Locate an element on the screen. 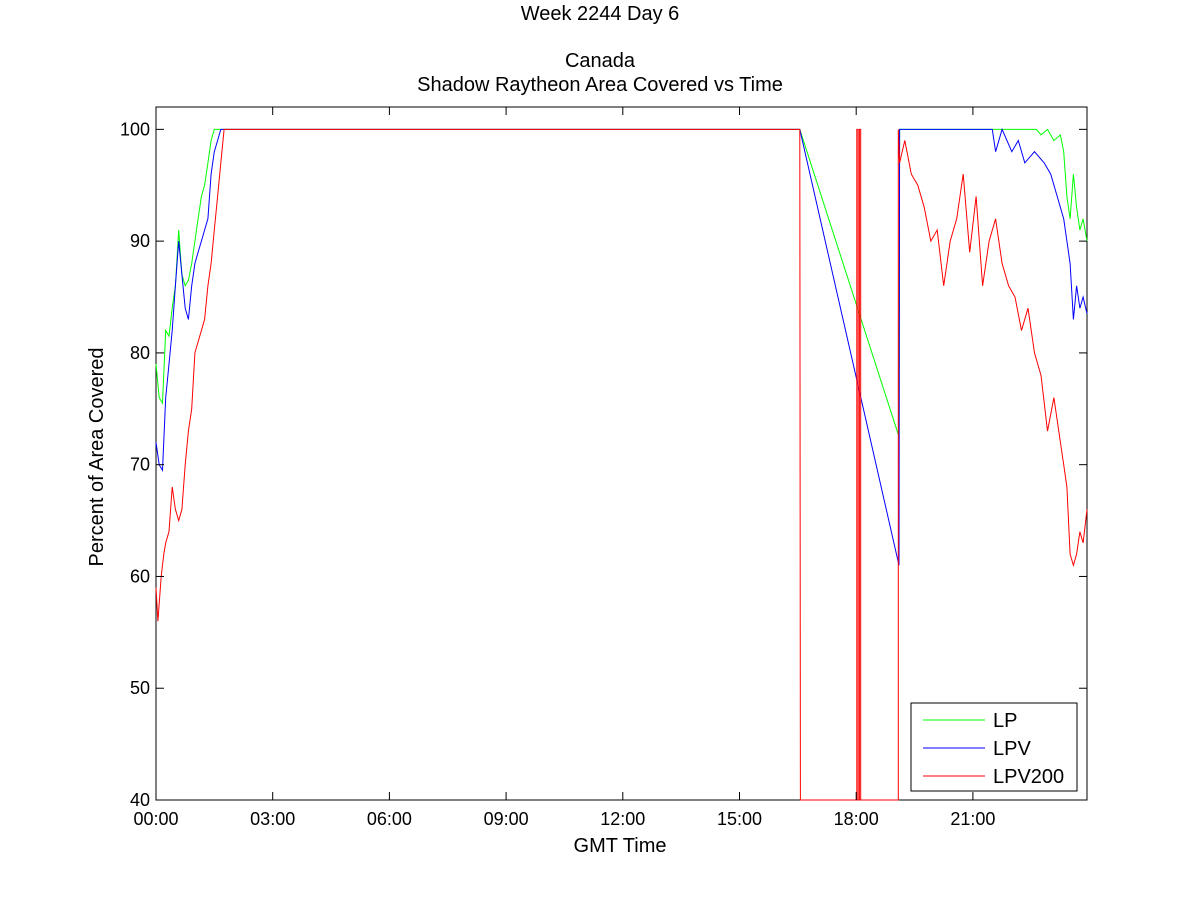  chart-title-line-3: Canada is located at coordinates (600, 61).